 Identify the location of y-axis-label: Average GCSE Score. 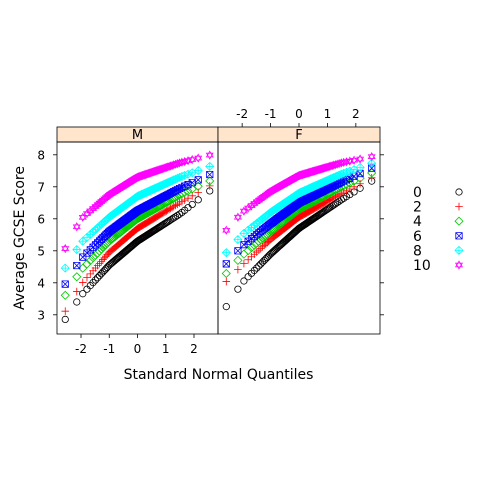
(20, 238).